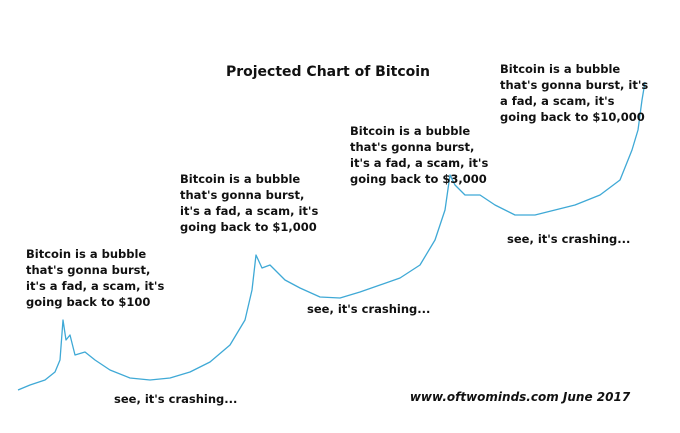  I want to click on footer: www.oftwominds.com June 2017, so click(520, 397).